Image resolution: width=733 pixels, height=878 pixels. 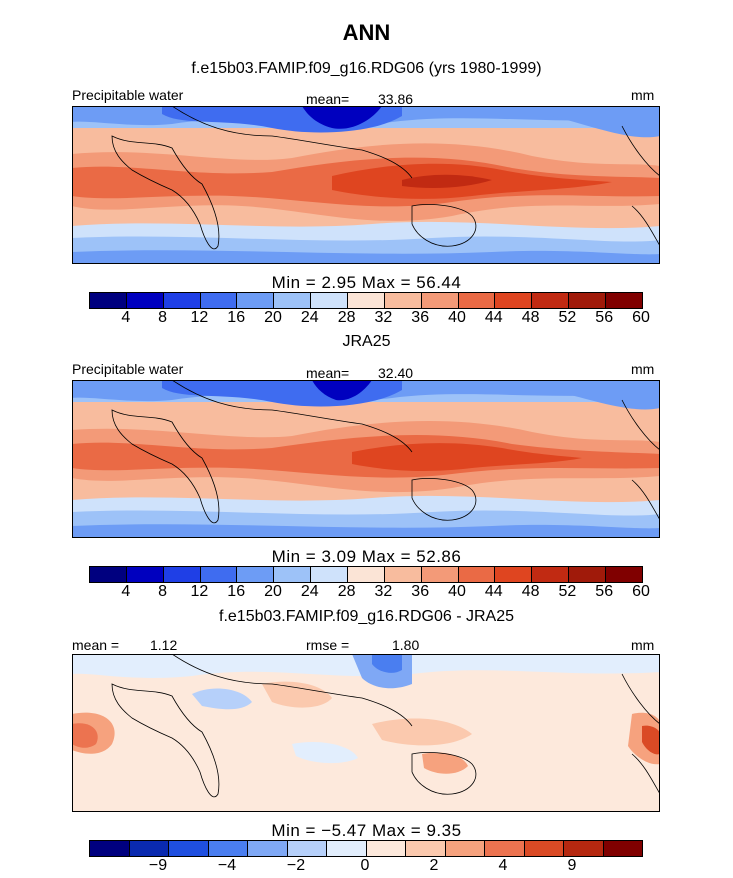 What do you see at coordinates (606, 395) in the screenshot?
I see `arctic-blue` at bounding box center [606, 395].